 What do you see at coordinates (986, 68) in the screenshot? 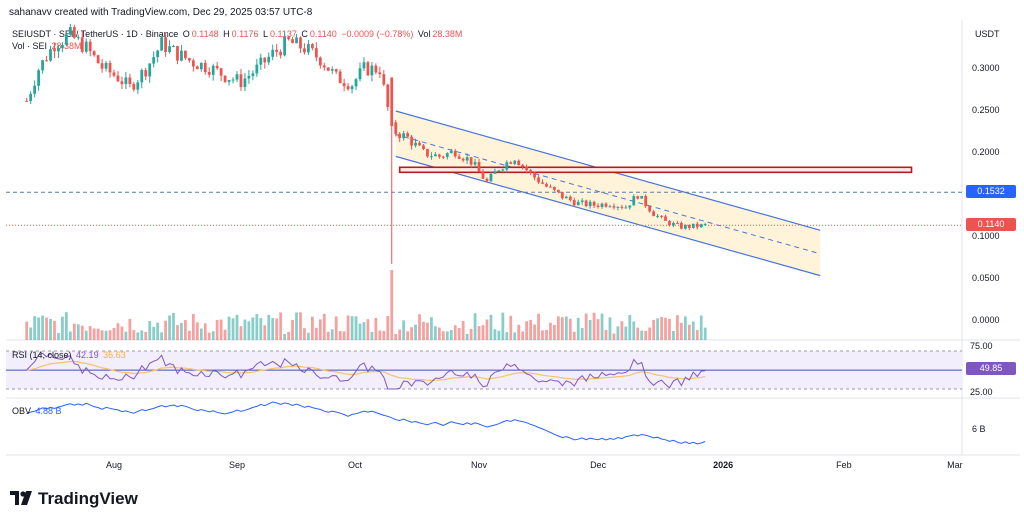
I see `price-tick-label: 0.3000` at bounding box center [986, 68].